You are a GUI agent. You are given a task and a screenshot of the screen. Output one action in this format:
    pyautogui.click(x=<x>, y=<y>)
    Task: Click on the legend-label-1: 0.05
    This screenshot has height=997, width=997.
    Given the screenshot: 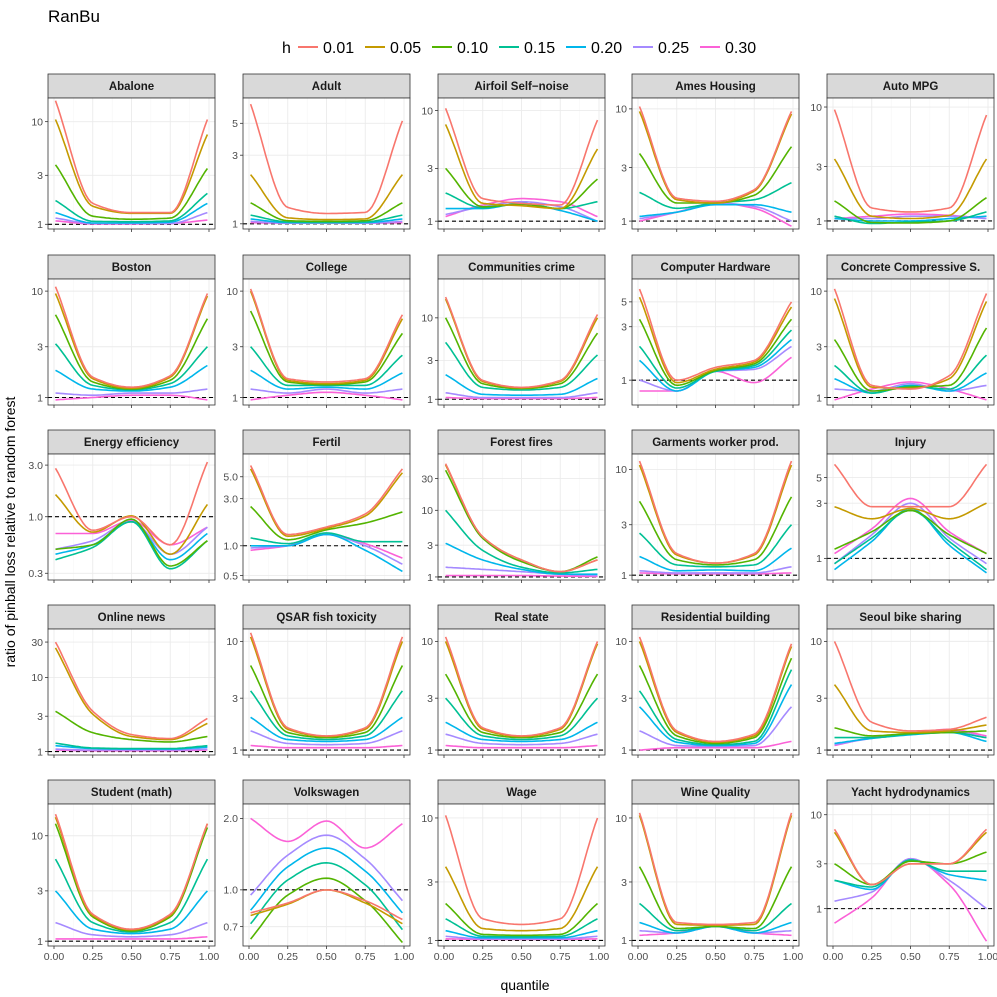 What is the action you would take?
    pyautogui.click(x=405, y=48)
    